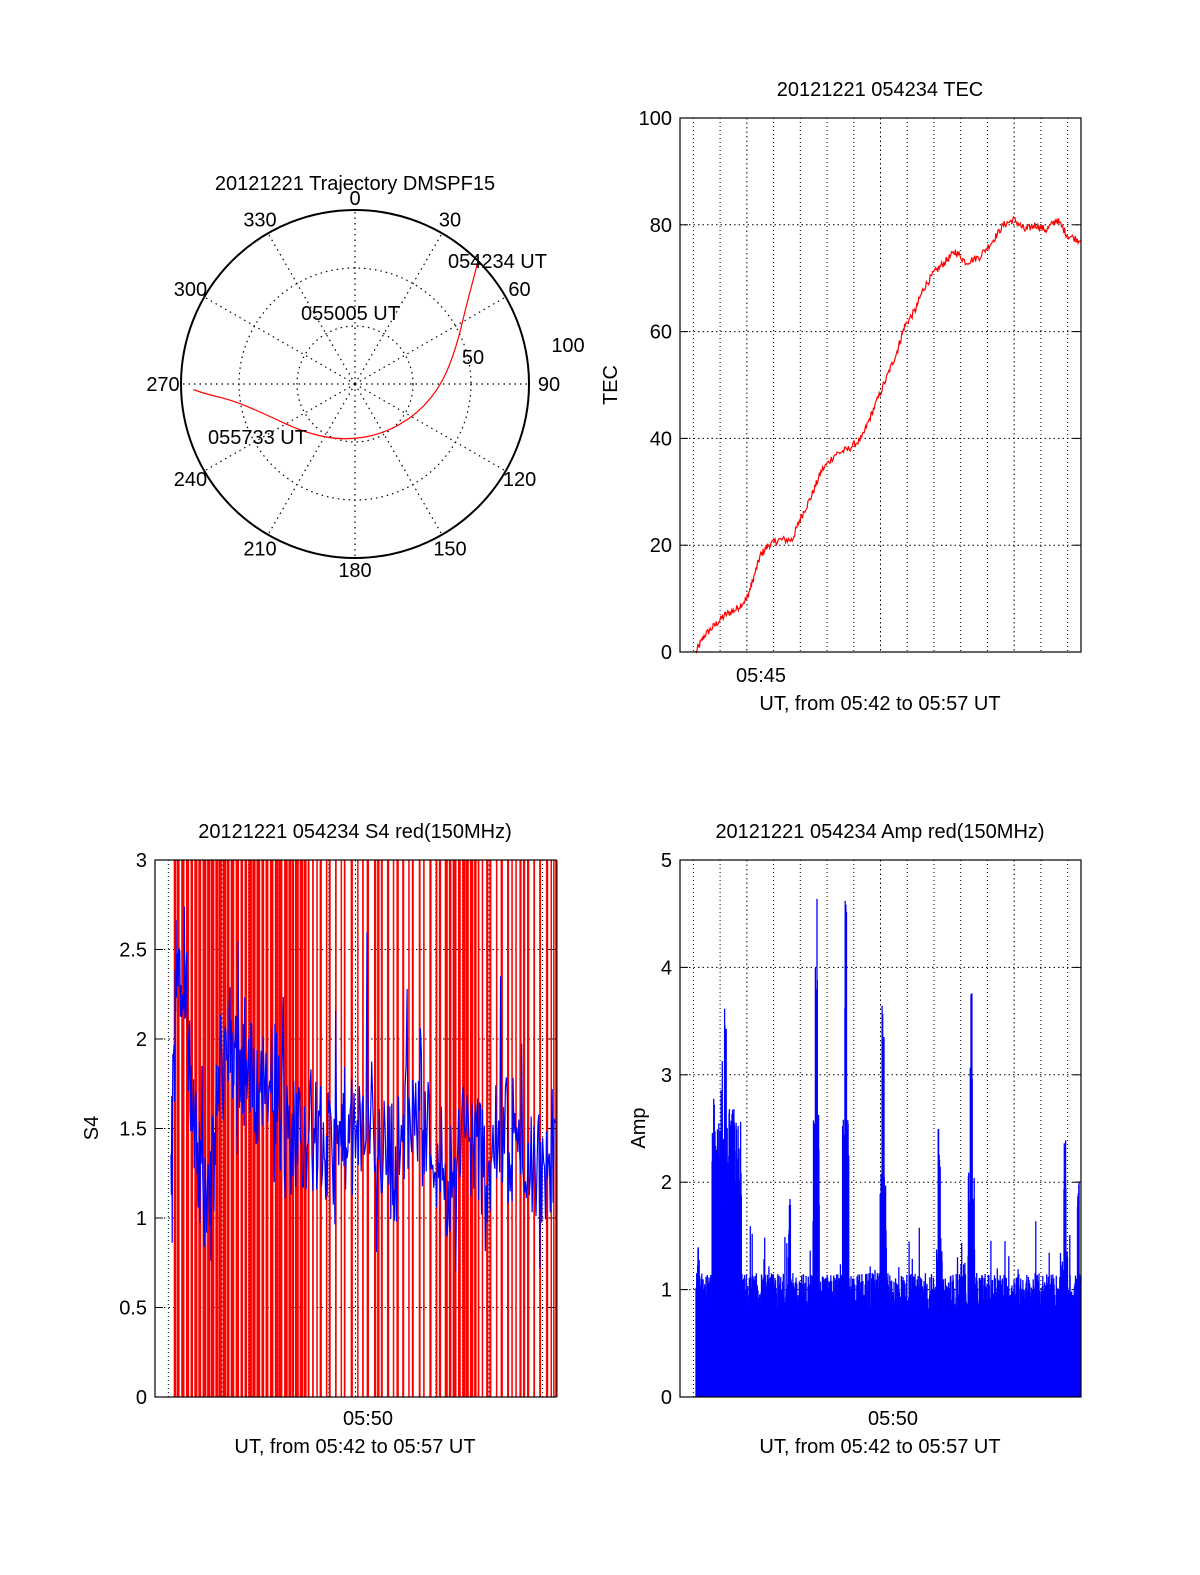  Describe the element at coordinates (549, 385) in the screenshot. I see `angle-label-90: 90` at that location.